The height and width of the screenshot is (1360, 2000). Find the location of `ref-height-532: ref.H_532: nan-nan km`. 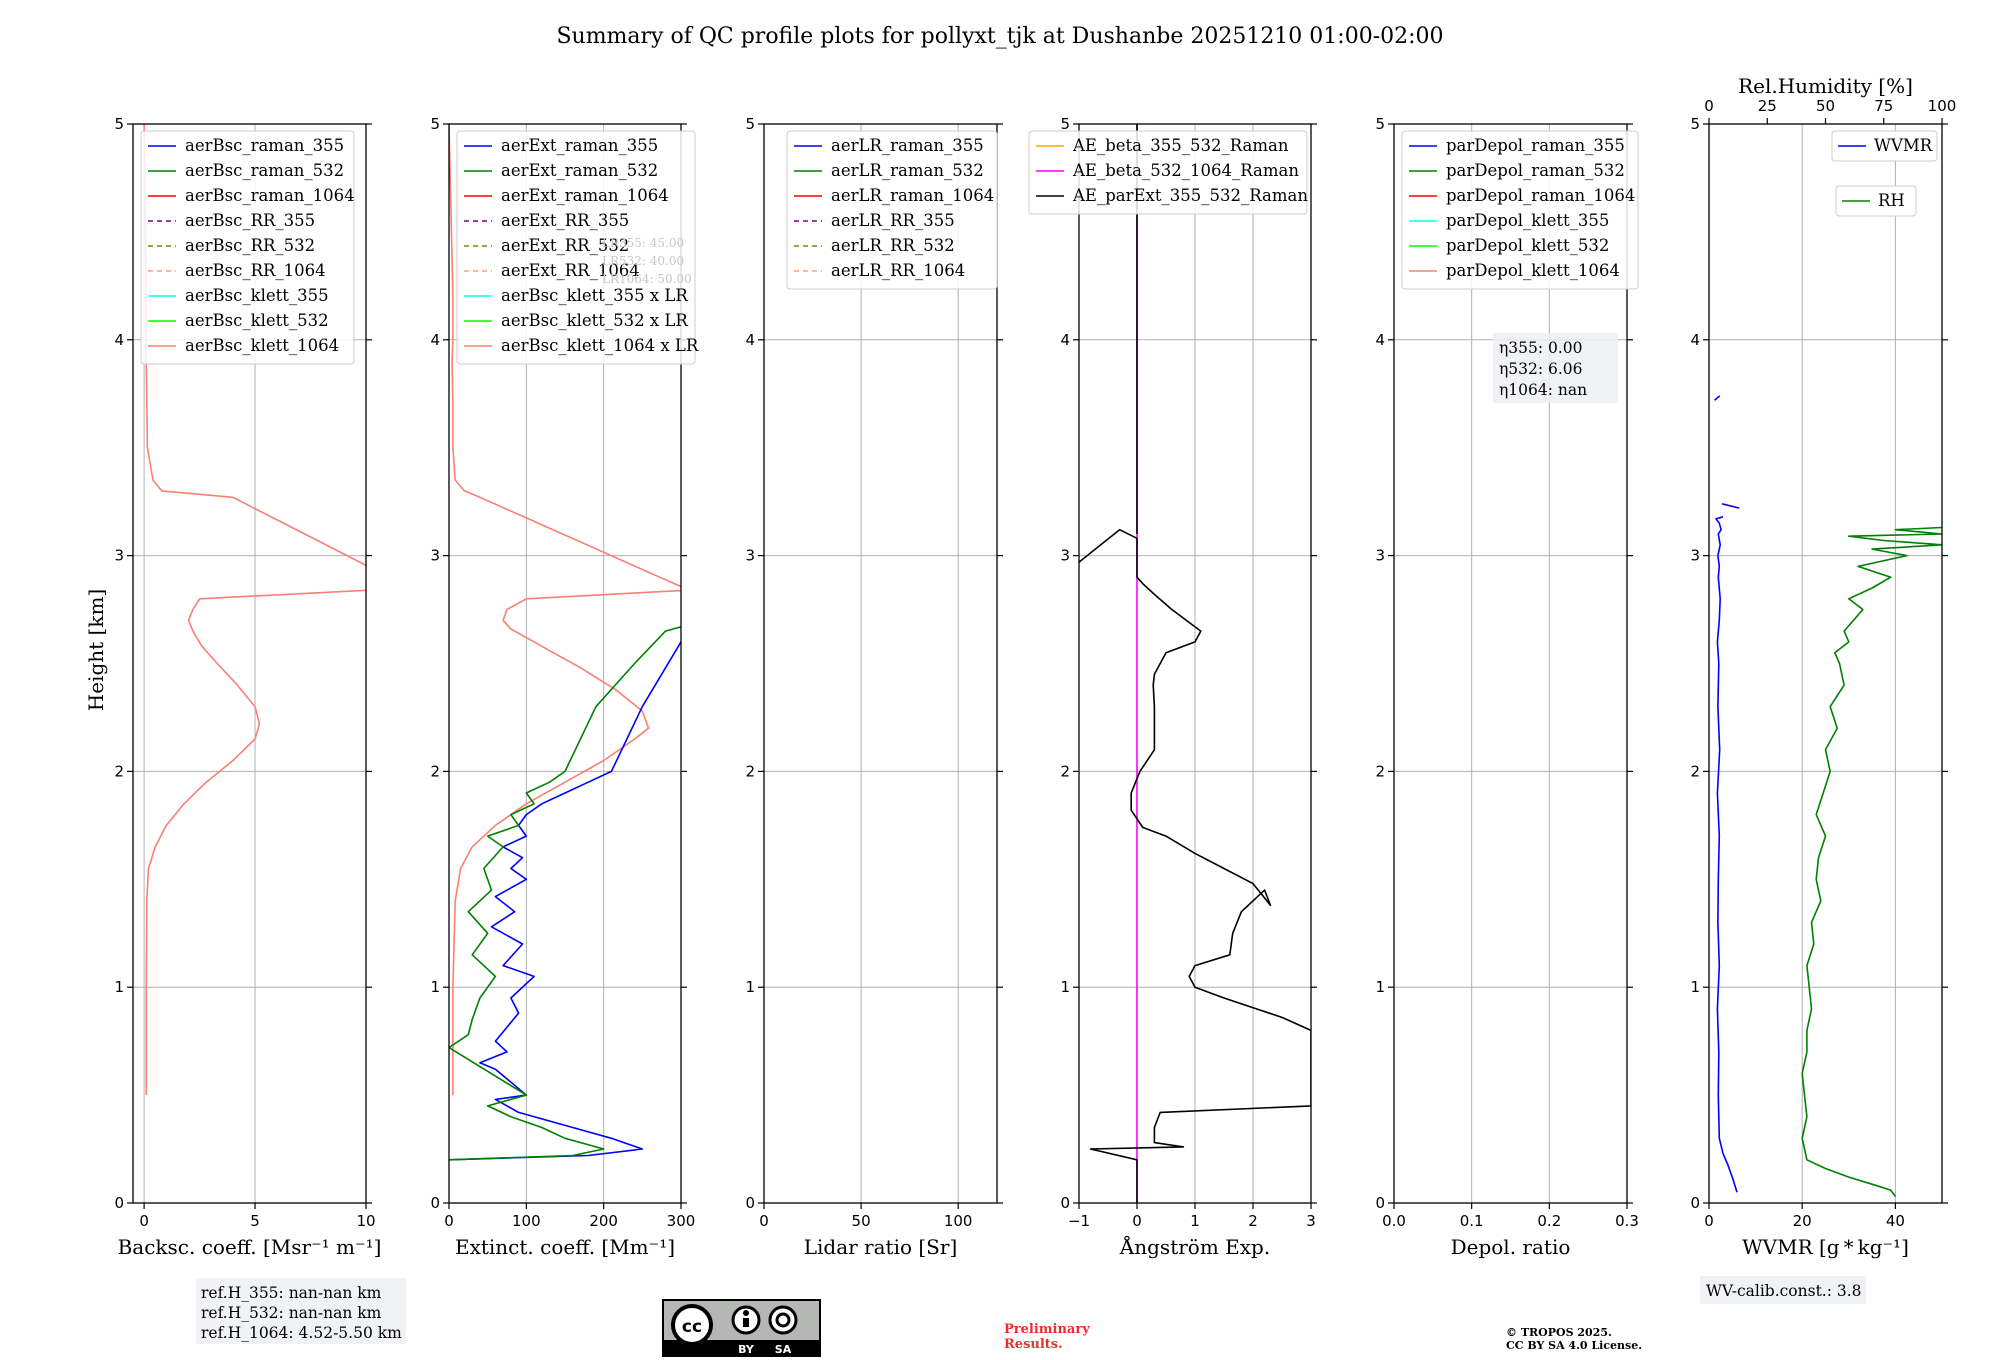

ref-height-532: ref.H_532: nan-nan km is located at coordinates (291, 1313).